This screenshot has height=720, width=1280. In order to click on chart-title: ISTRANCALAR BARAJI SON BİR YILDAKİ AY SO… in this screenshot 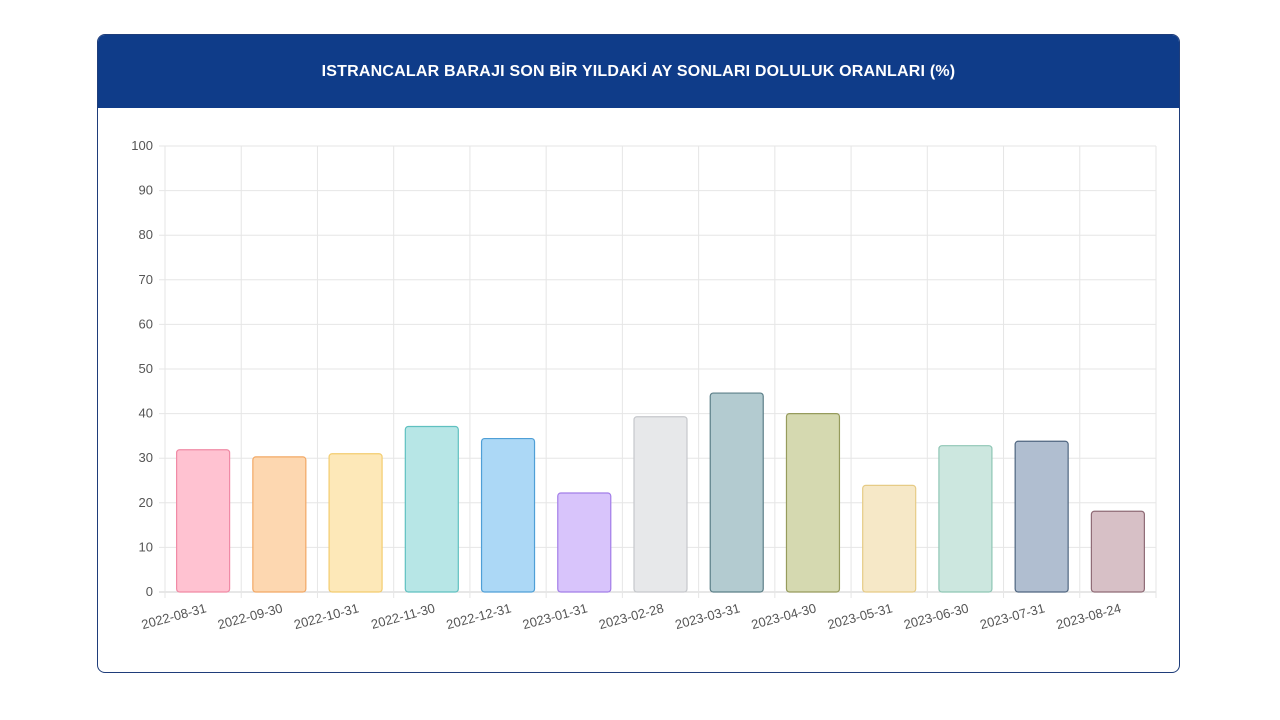, I will do `click(638, 71)`.